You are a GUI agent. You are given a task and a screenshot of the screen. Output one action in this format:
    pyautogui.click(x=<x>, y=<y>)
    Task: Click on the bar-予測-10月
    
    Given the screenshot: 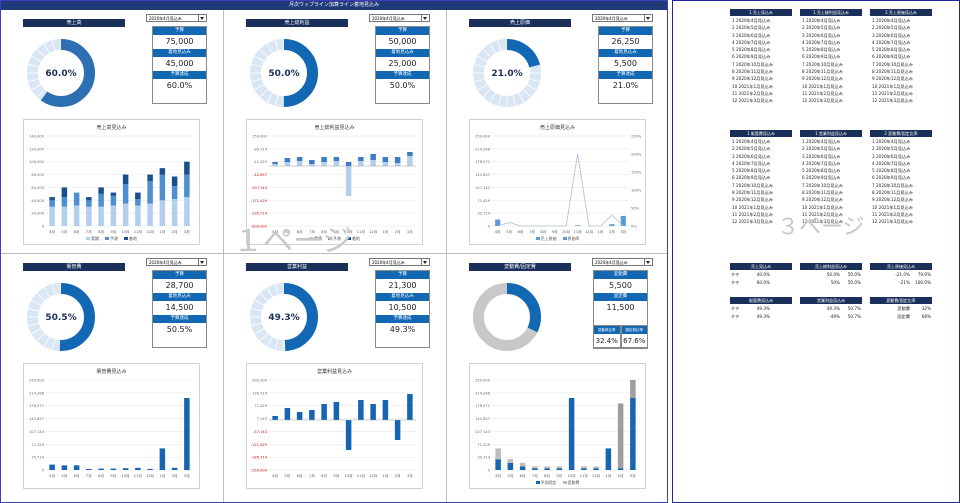 What is the action you would take?
    pyautogui.click(x=348, y=164)
    